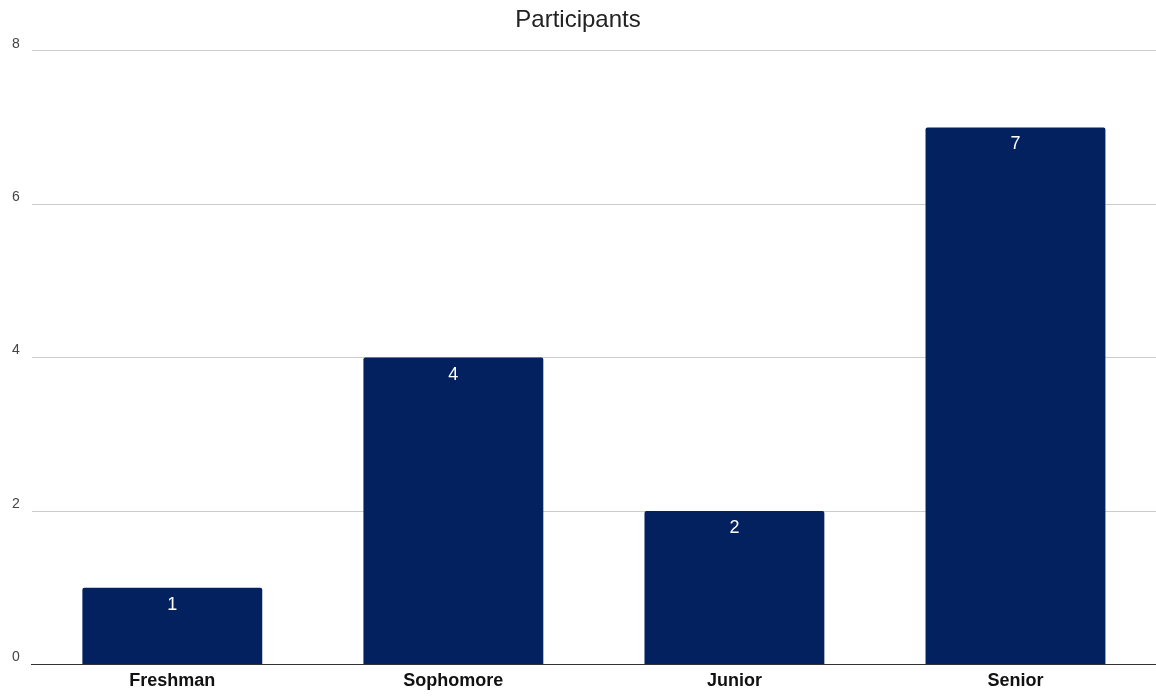 The image size is (1156, 698). Describe the element at coordinates (15, 42) in the screenshot. I see `y-tick-label: 8` at that location.